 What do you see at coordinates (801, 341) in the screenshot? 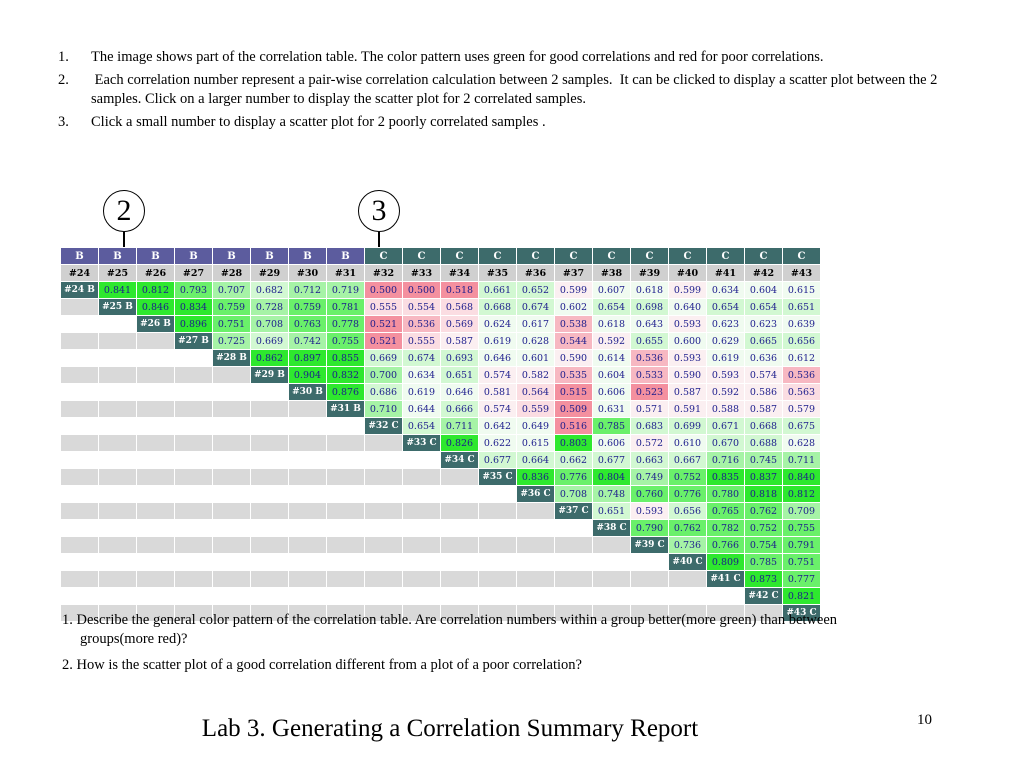
I see `correlation-cell: 0.656` at bounding box center [801, 341].